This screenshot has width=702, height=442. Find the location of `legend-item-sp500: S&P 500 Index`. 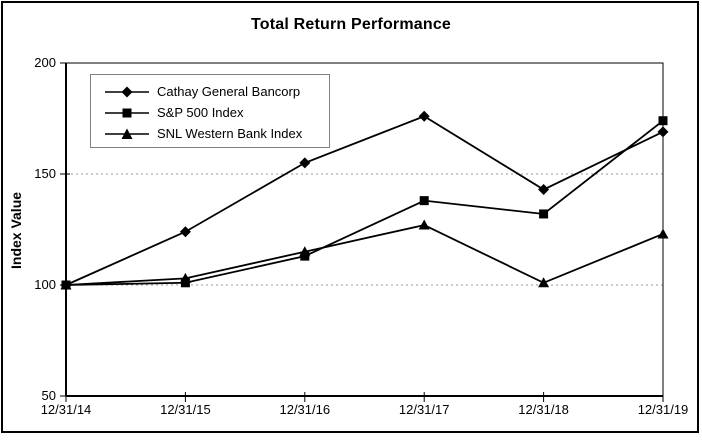

legend-item-sp500: S&P 500 Index is located at coordinates (217, 112).